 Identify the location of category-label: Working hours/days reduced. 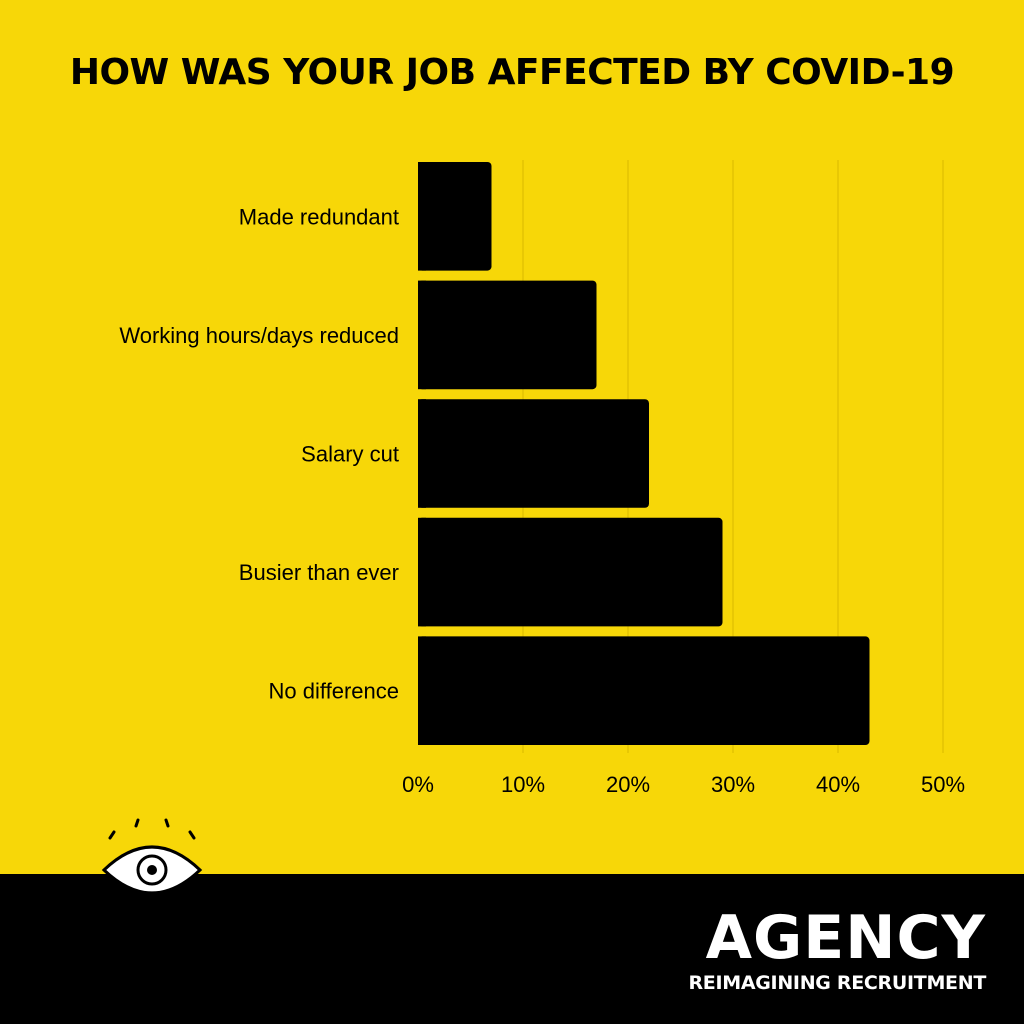
(259, 335).